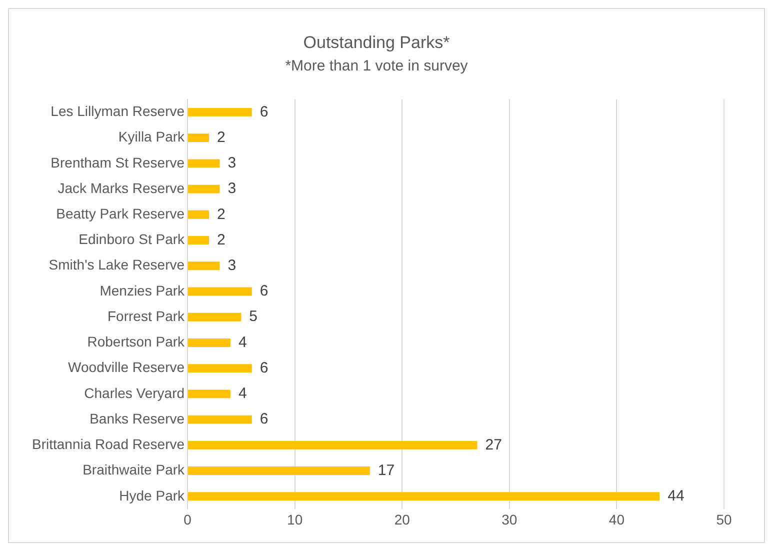  Describe the element at coordinates (108, 444) in the screenshot. I see `y-tick-label: Brittannia Road Reserve` at that location.